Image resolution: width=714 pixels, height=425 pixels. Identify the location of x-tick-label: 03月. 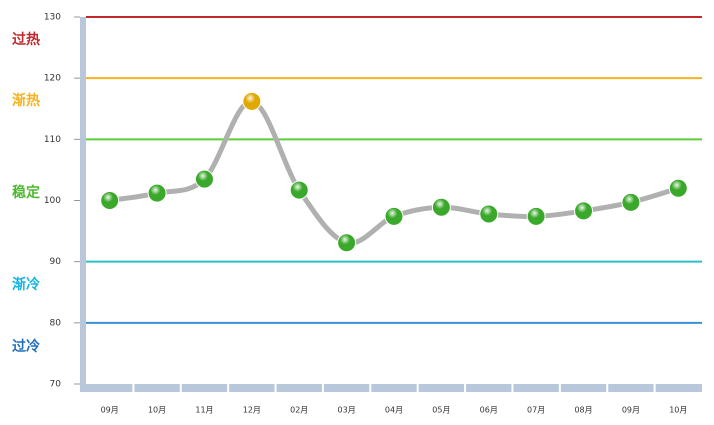
(347, 410).